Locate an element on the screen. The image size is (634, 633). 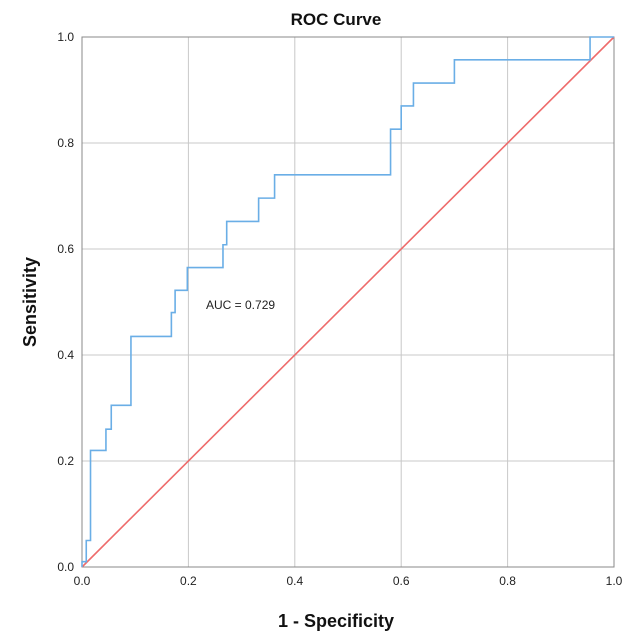
x-tick-label: 0.8 is located at coordinates (507, 581).